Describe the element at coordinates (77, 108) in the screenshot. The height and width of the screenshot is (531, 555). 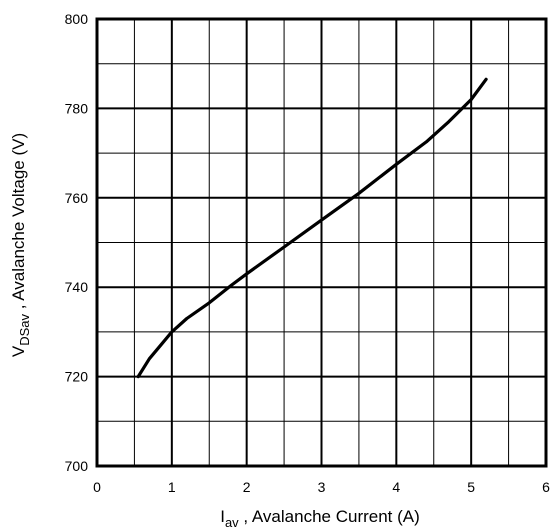
I see `y-tick-label: 780` at that location.